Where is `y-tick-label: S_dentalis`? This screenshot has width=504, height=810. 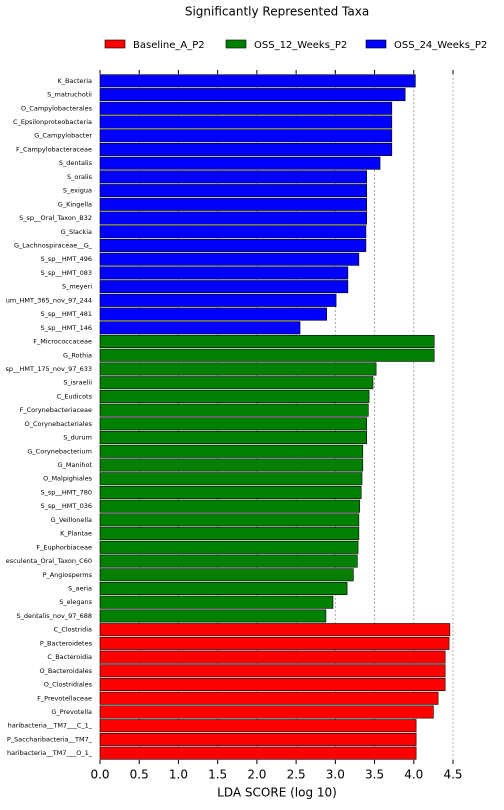 y-tick-label: S_dentalis is located at coordinates (76, 163).